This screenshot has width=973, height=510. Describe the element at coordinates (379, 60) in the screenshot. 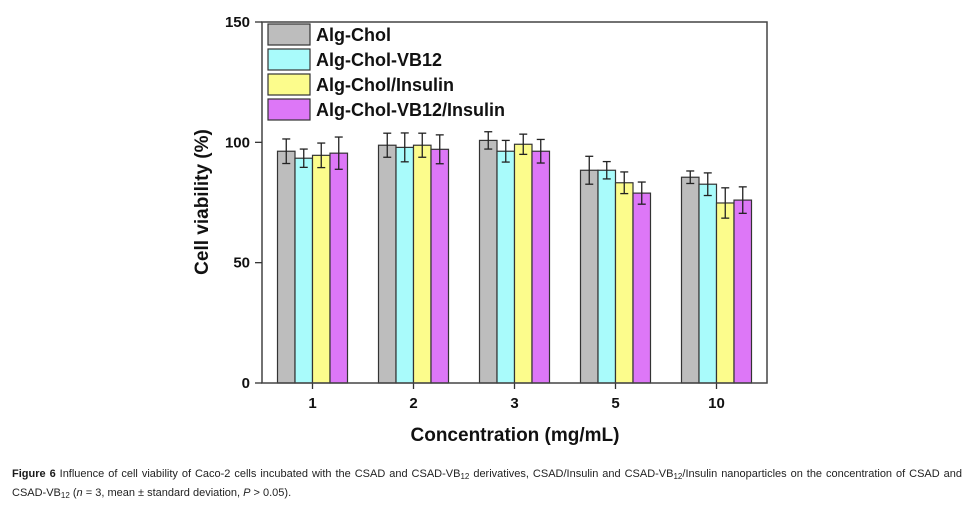

I see `legend-label: Alg-Chol-VB12` at that location.